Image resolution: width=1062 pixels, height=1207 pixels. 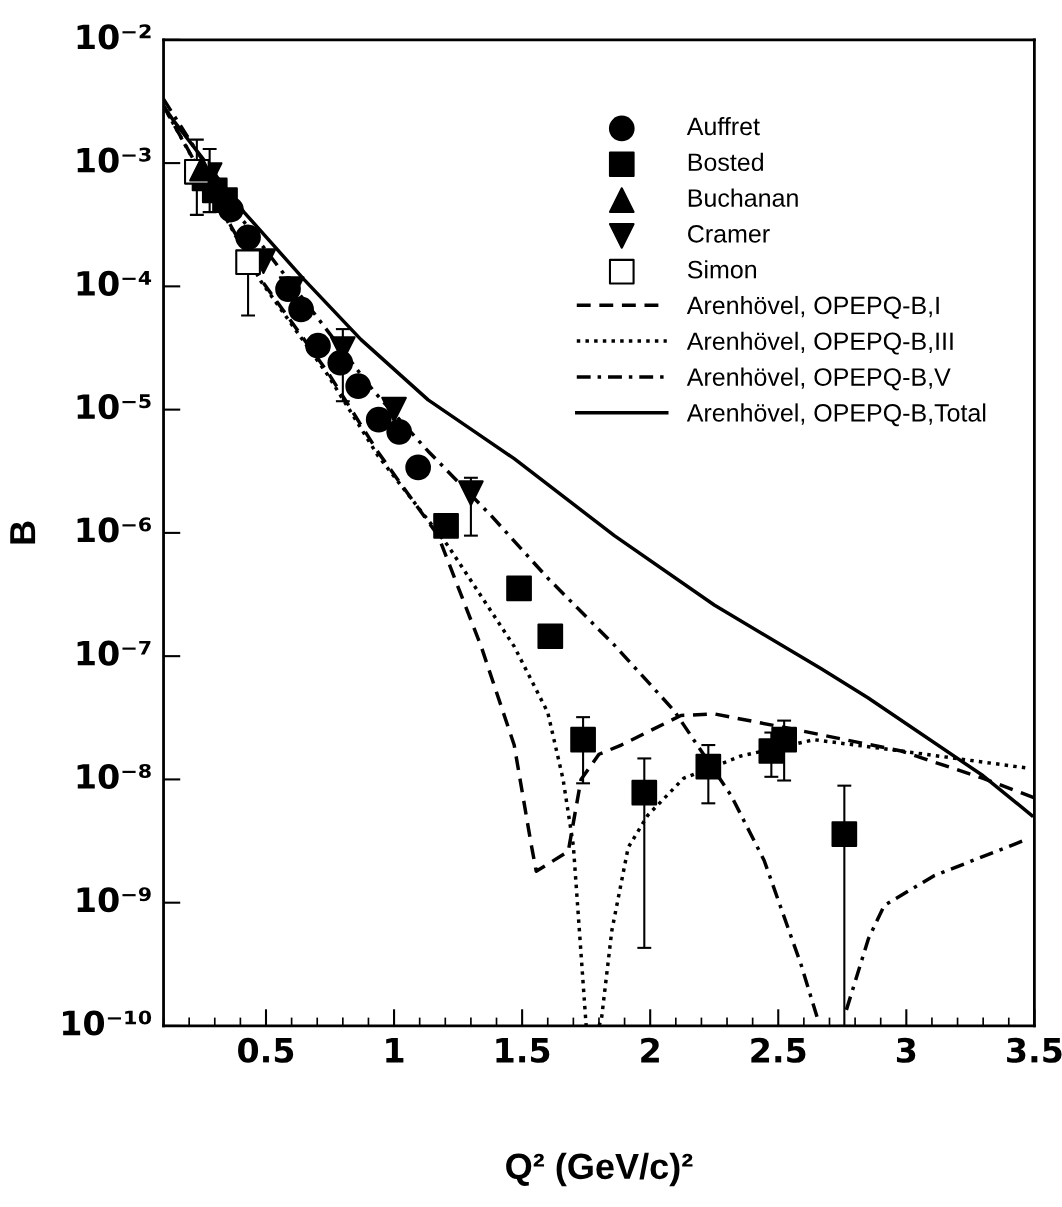 What do you see at coordinates (114, 653) in the screenshot?
I see `y-tick-label: 10⁻⁷` at bounding box center [114, 653].